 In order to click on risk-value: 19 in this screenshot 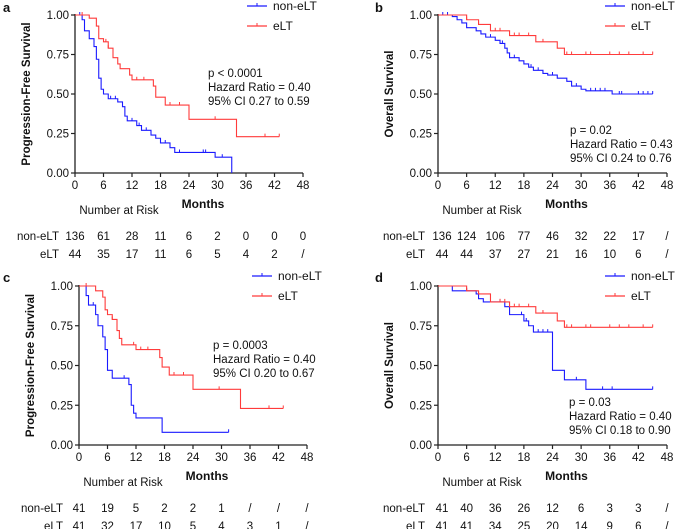, I will do `click(107, 509)`.